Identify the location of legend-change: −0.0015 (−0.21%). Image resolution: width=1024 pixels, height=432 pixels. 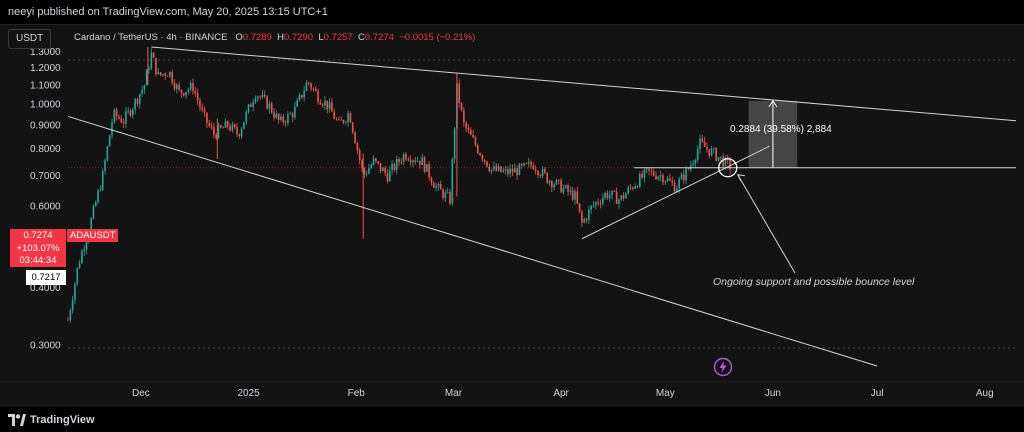
(437, 37).